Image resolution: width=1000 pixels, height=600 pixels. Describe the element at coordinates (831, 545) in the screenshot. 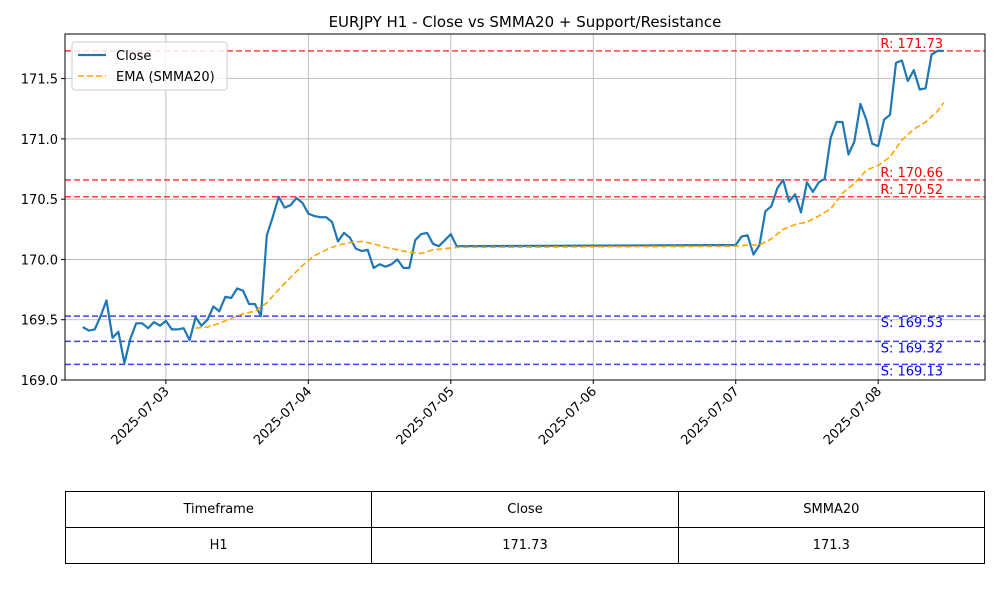

I see `table-cell-smma20: 171.3` at that location.